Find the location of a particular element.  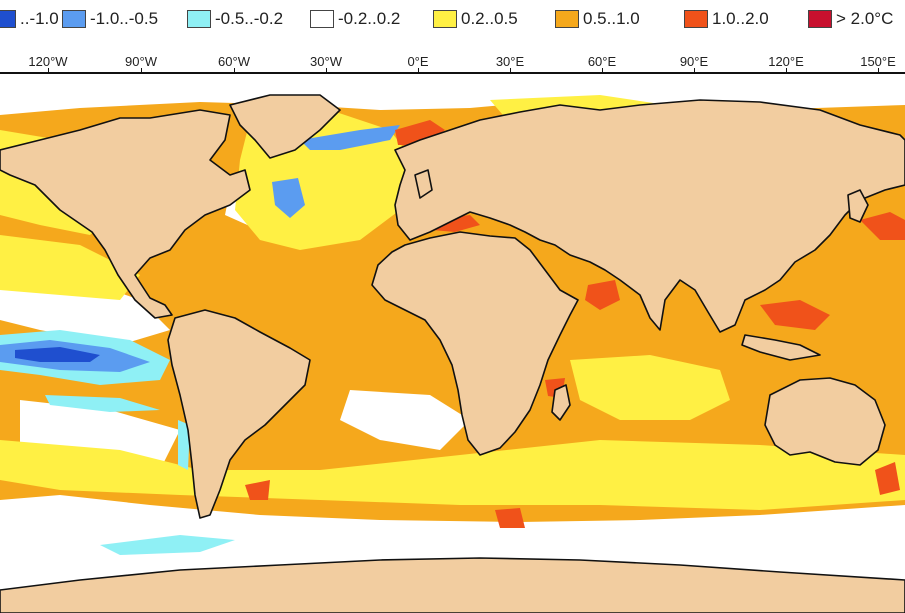

greenland-sea-cool is located at coordinates (350, 137).